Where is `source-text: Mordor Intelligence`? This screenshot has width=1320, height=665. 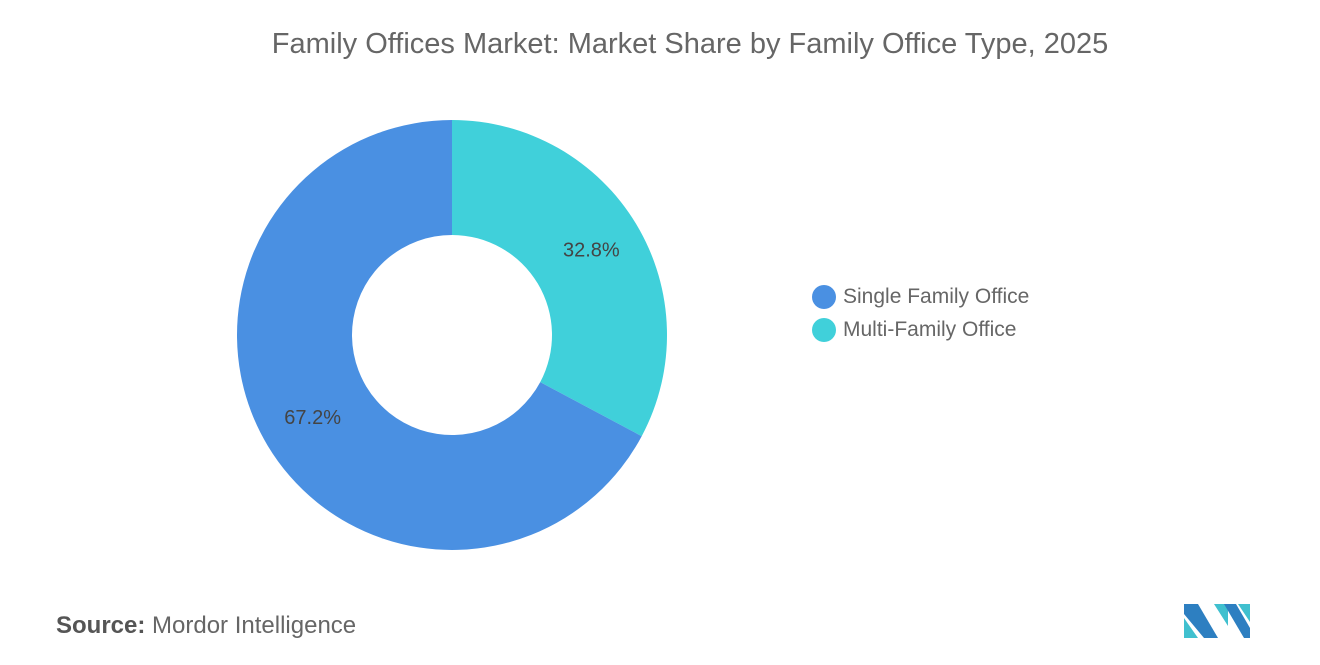 source-text: Mordor Intelligence is located at coordinates (254, 625).